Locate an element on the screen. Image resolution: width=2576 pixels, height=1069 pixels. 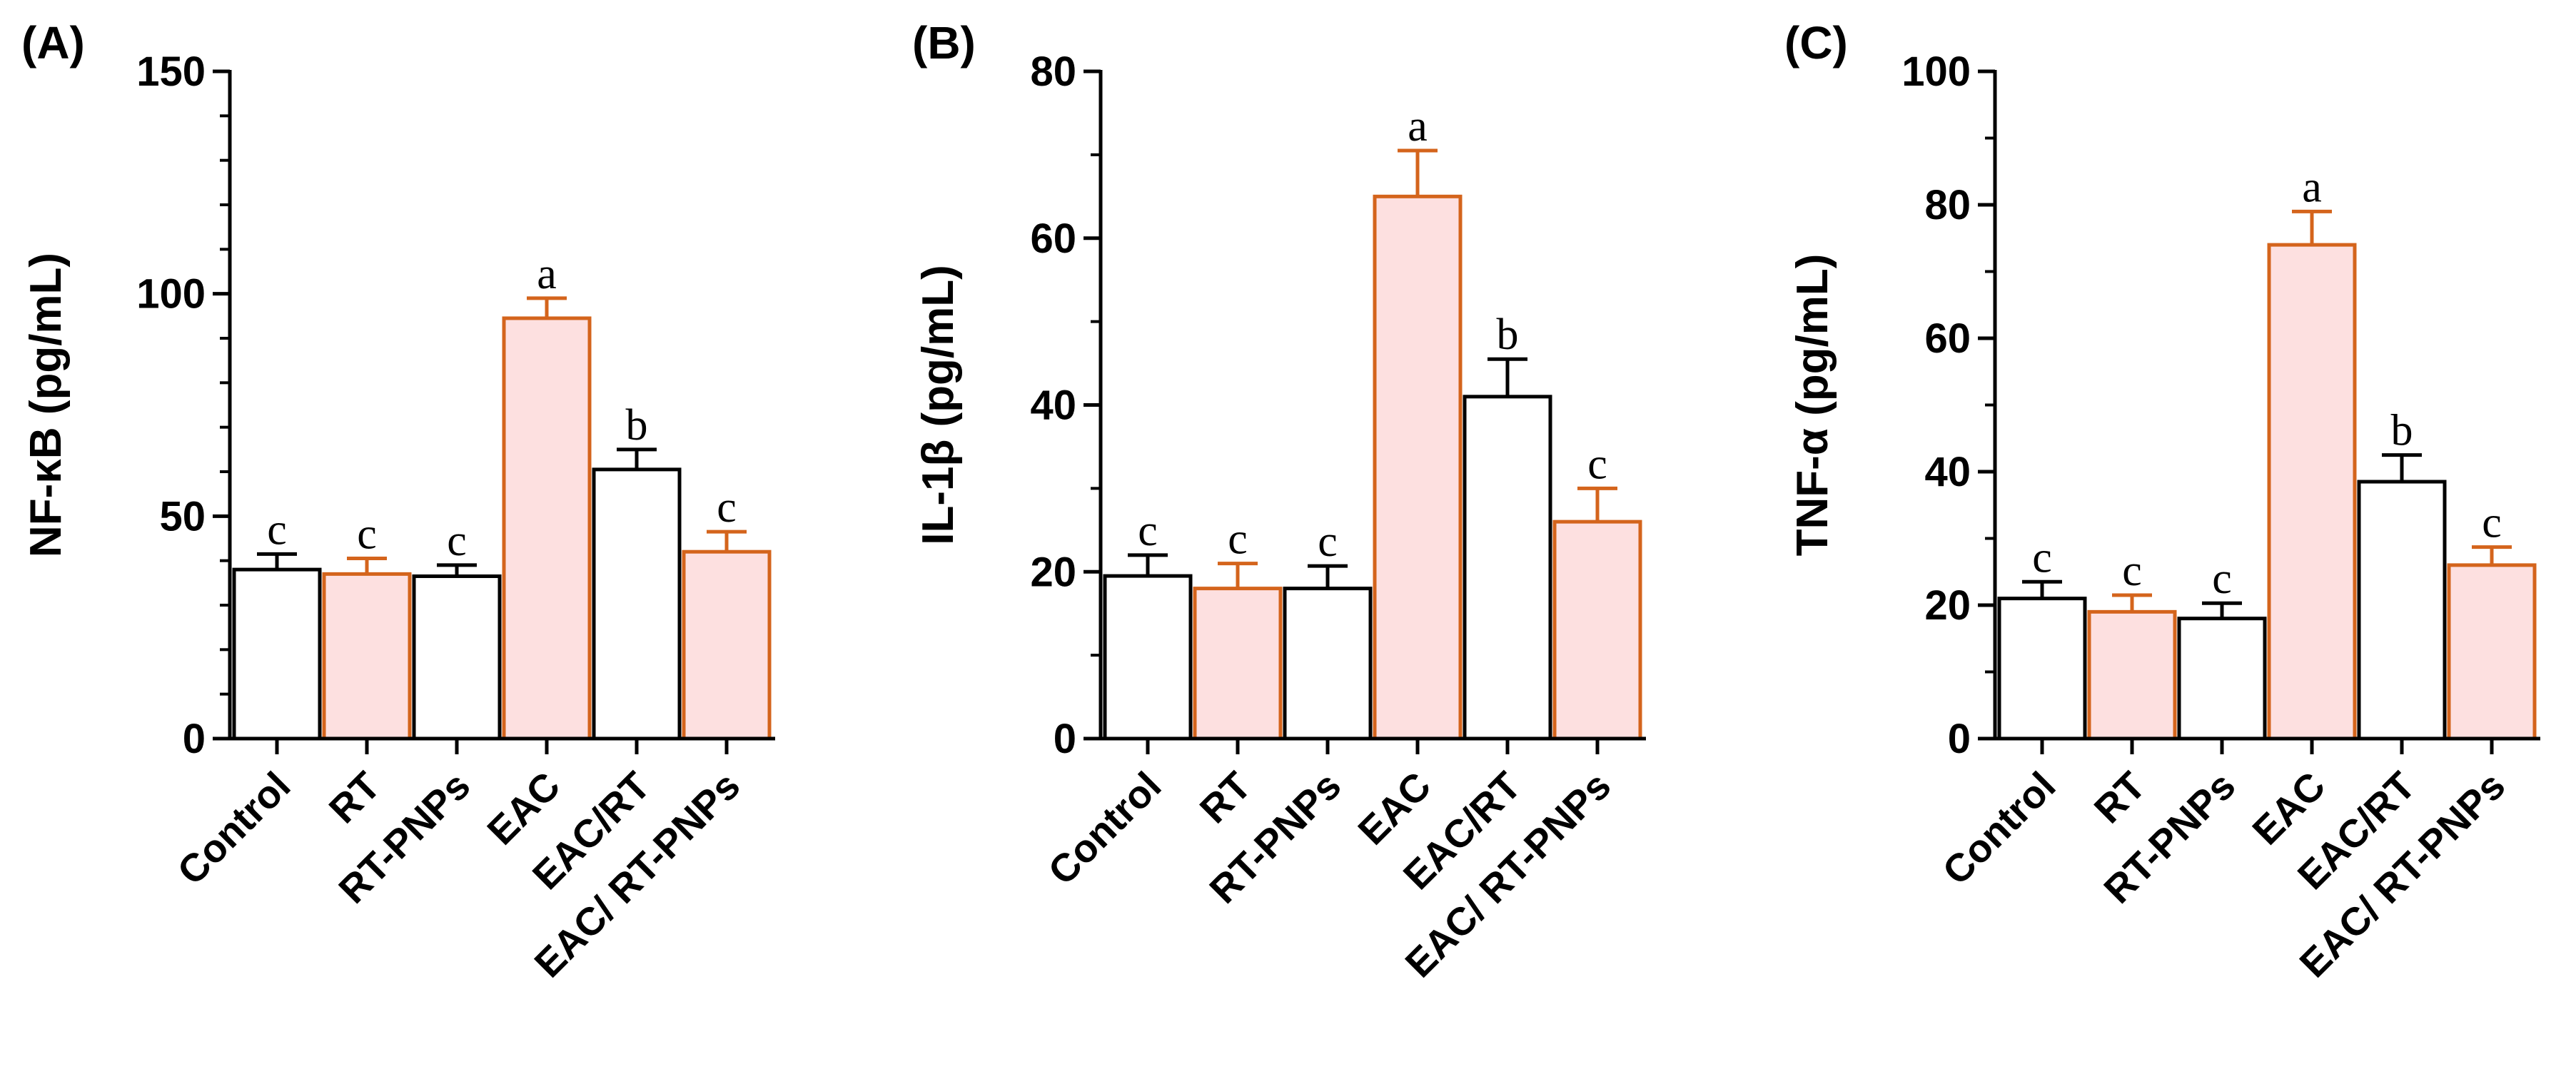
y-axis-title: TNF-α (pg/mL) is located at coordinates (1812, 405).